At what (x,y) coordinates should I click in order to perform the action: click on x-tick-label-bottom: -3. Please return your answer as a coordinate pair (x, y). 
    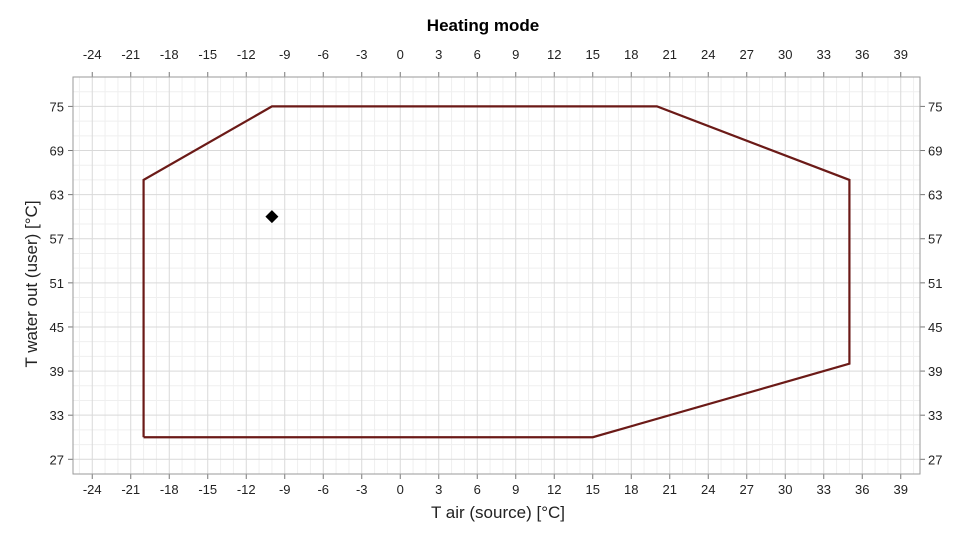
    Looking at the image, I should click on (362, 489).